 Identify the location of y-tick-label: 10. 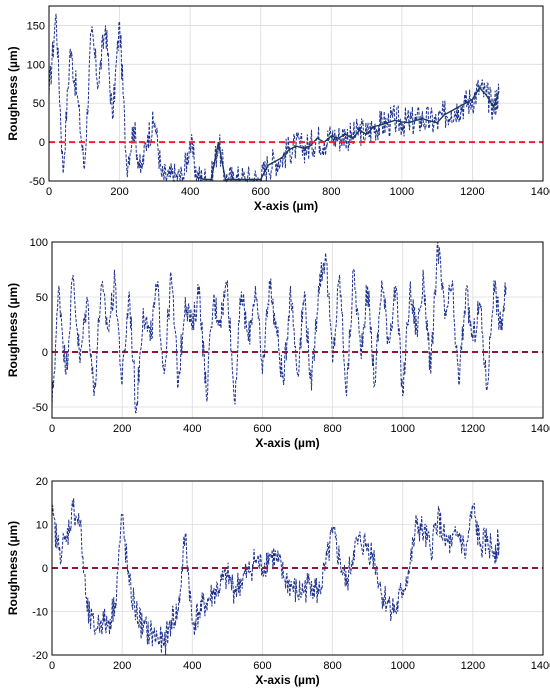
(42, 526).